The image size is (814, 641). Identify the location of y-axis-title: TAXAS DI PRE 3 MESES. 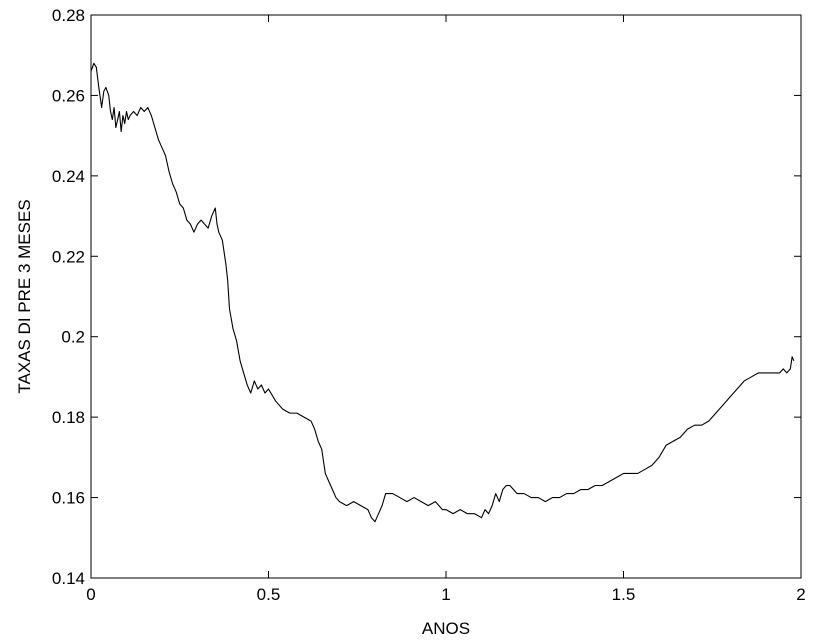
(24, 296).